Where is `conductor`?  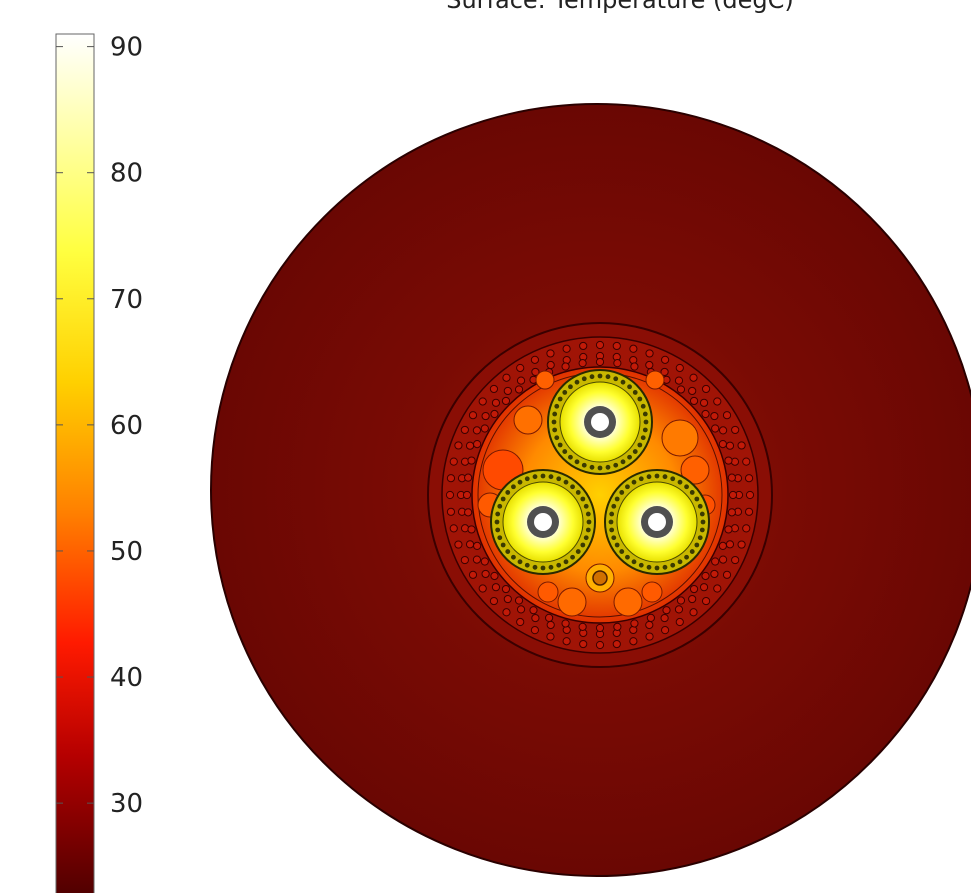 conductor is located at coordinates (543, 522).